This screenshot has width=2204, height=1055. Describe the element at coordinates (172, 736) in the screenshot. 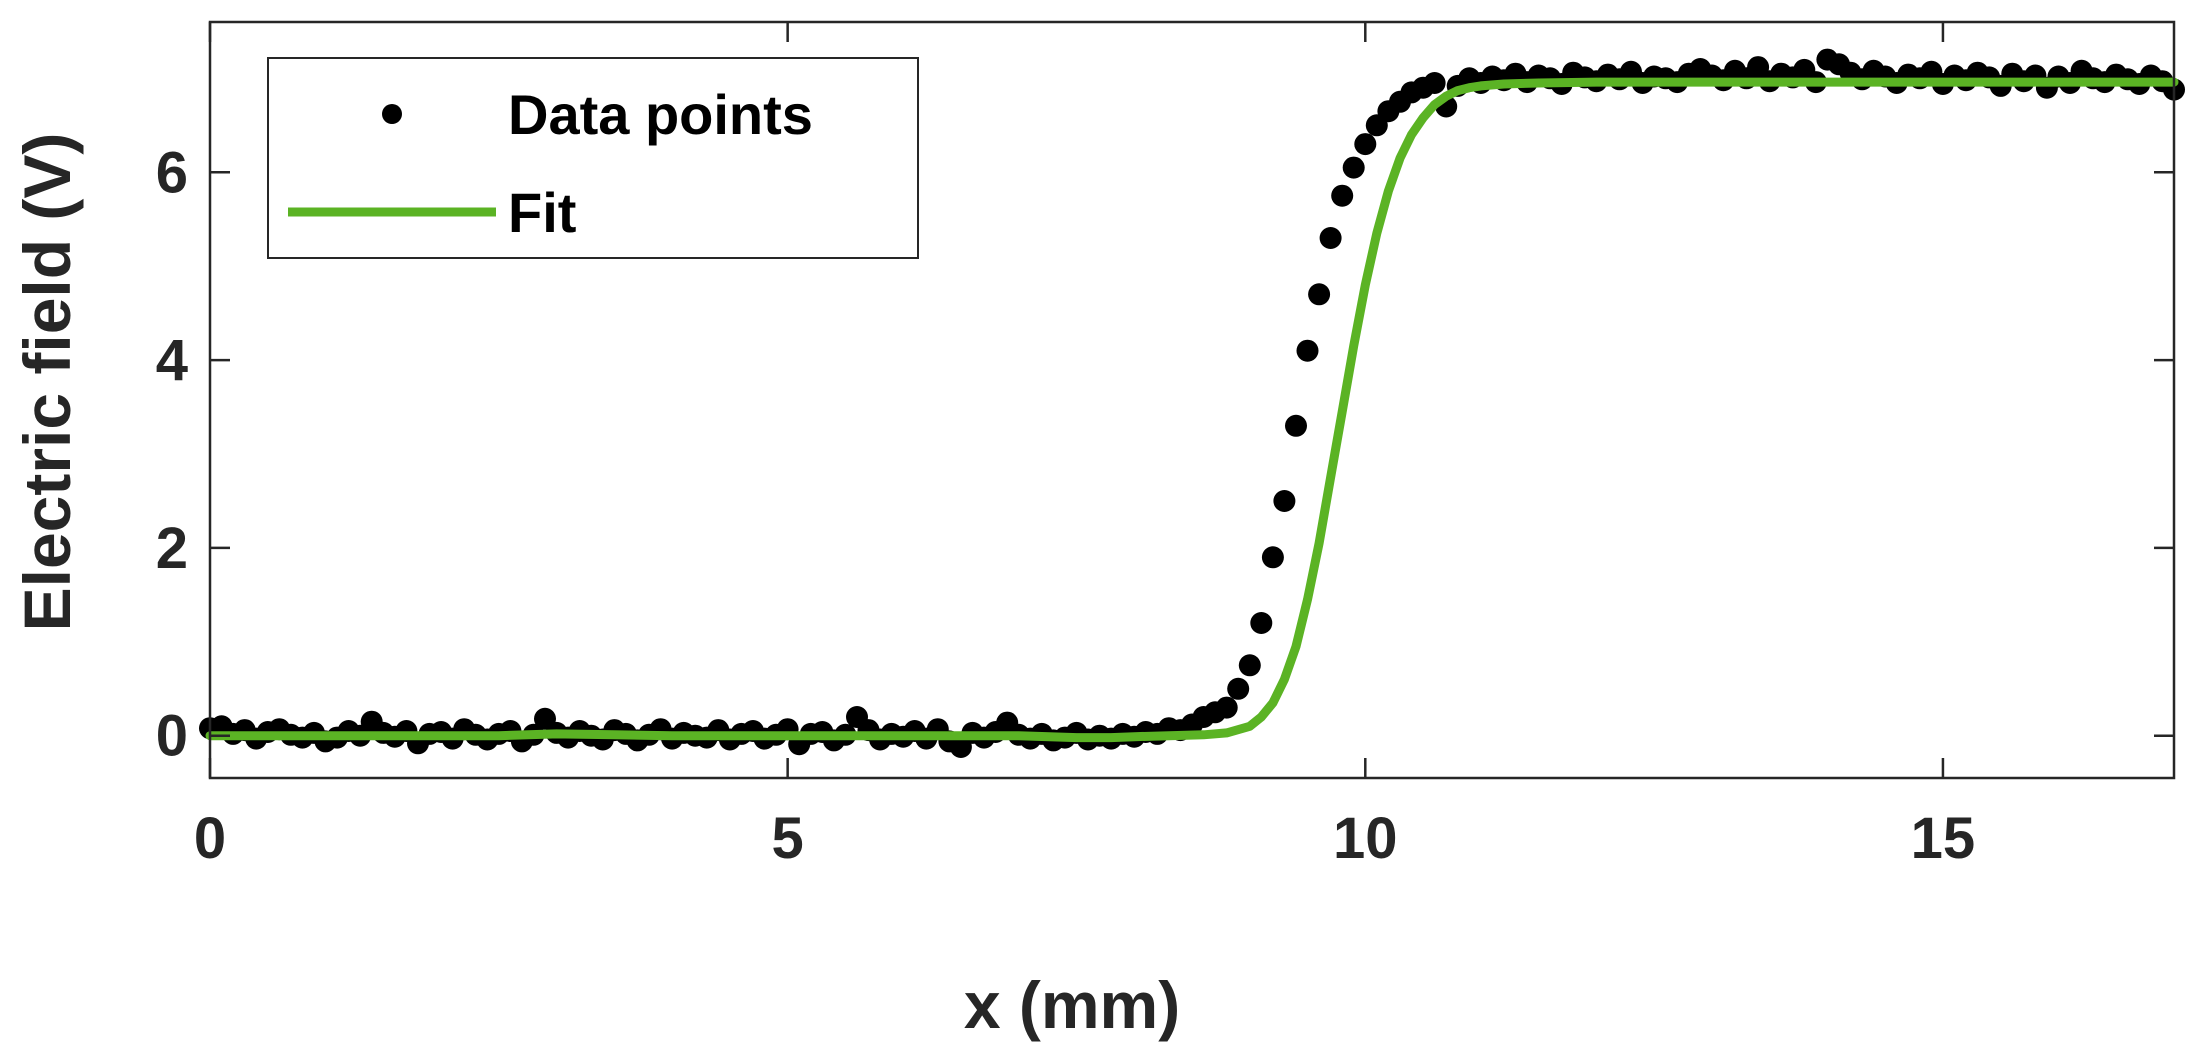

I see `y-tick-label: 0` at that location.